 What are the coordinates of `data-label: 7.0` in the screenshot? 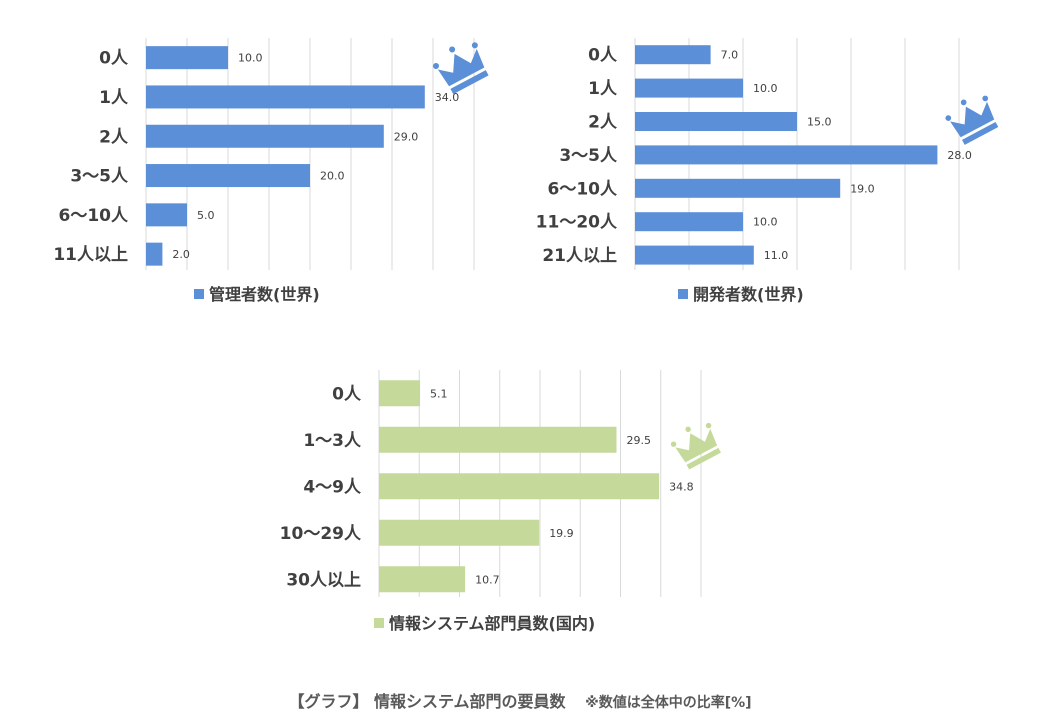 It's located at (730, 55).